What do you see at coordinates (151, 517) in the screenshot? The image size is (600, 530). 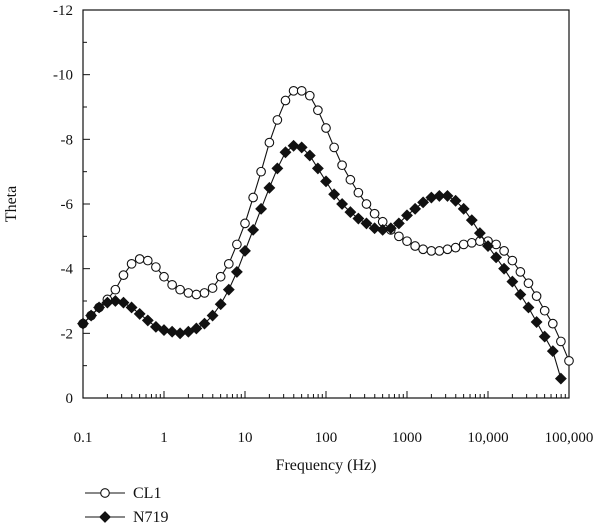 I see `legend-label-n719: N719` at bounding box center [151, 517].